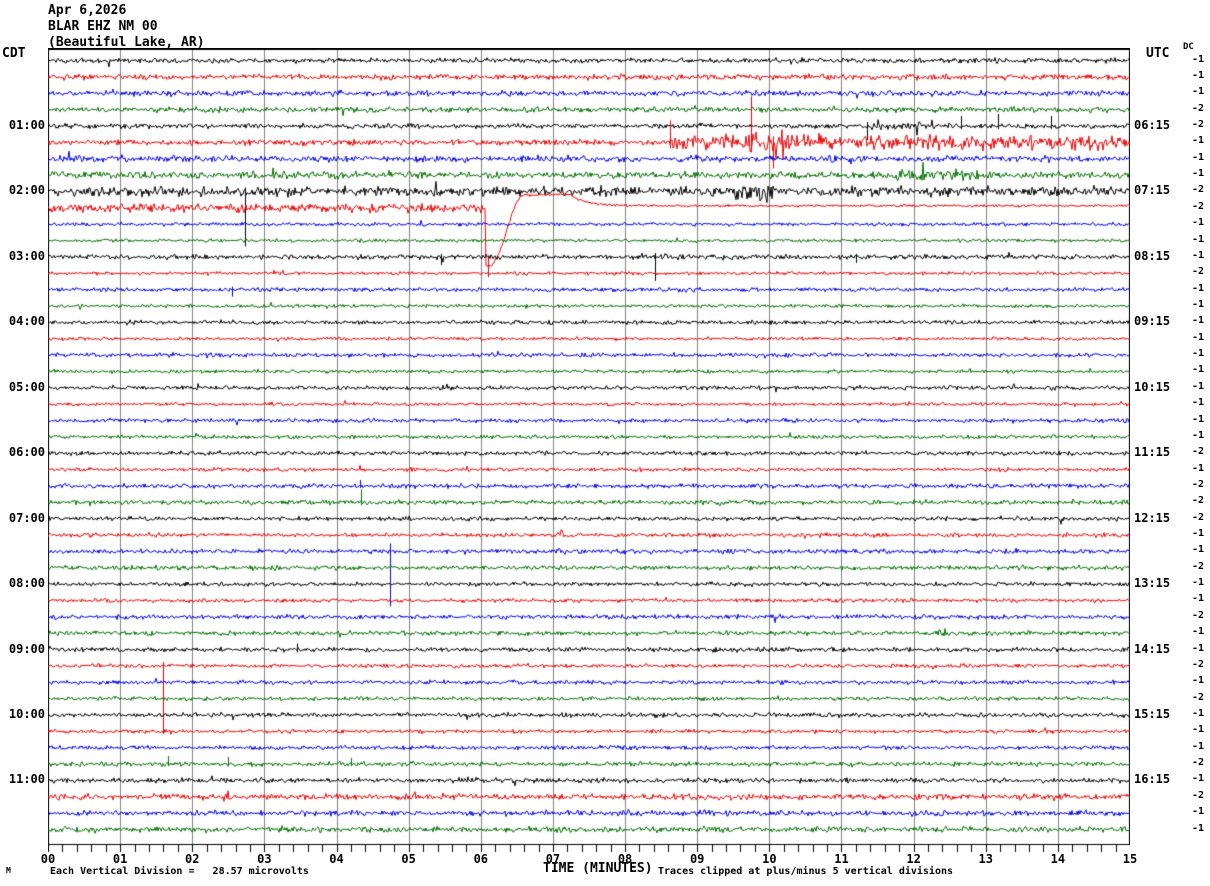  I want to click on x-tick-label: 09, so click(697, 859).